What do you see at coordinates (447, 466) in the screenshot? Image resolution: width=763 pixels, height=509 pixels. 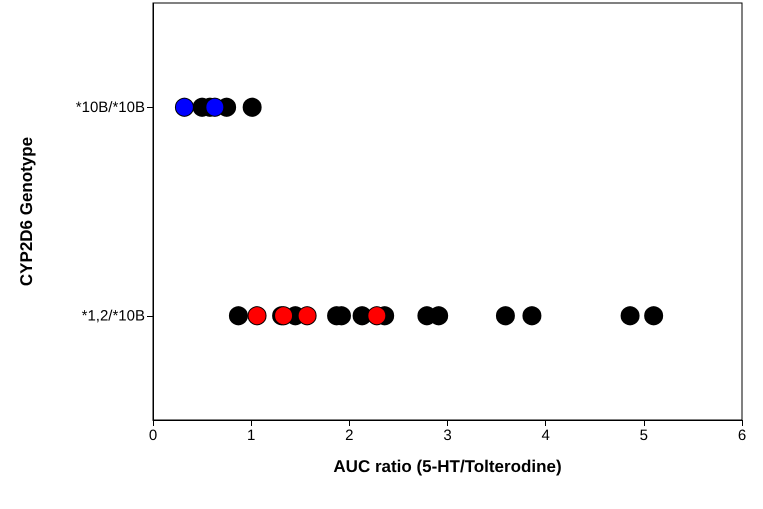 I see `x-axis-title: AUC ratio (5-HT/Tolterodine)` at bounding box center [447, 466].